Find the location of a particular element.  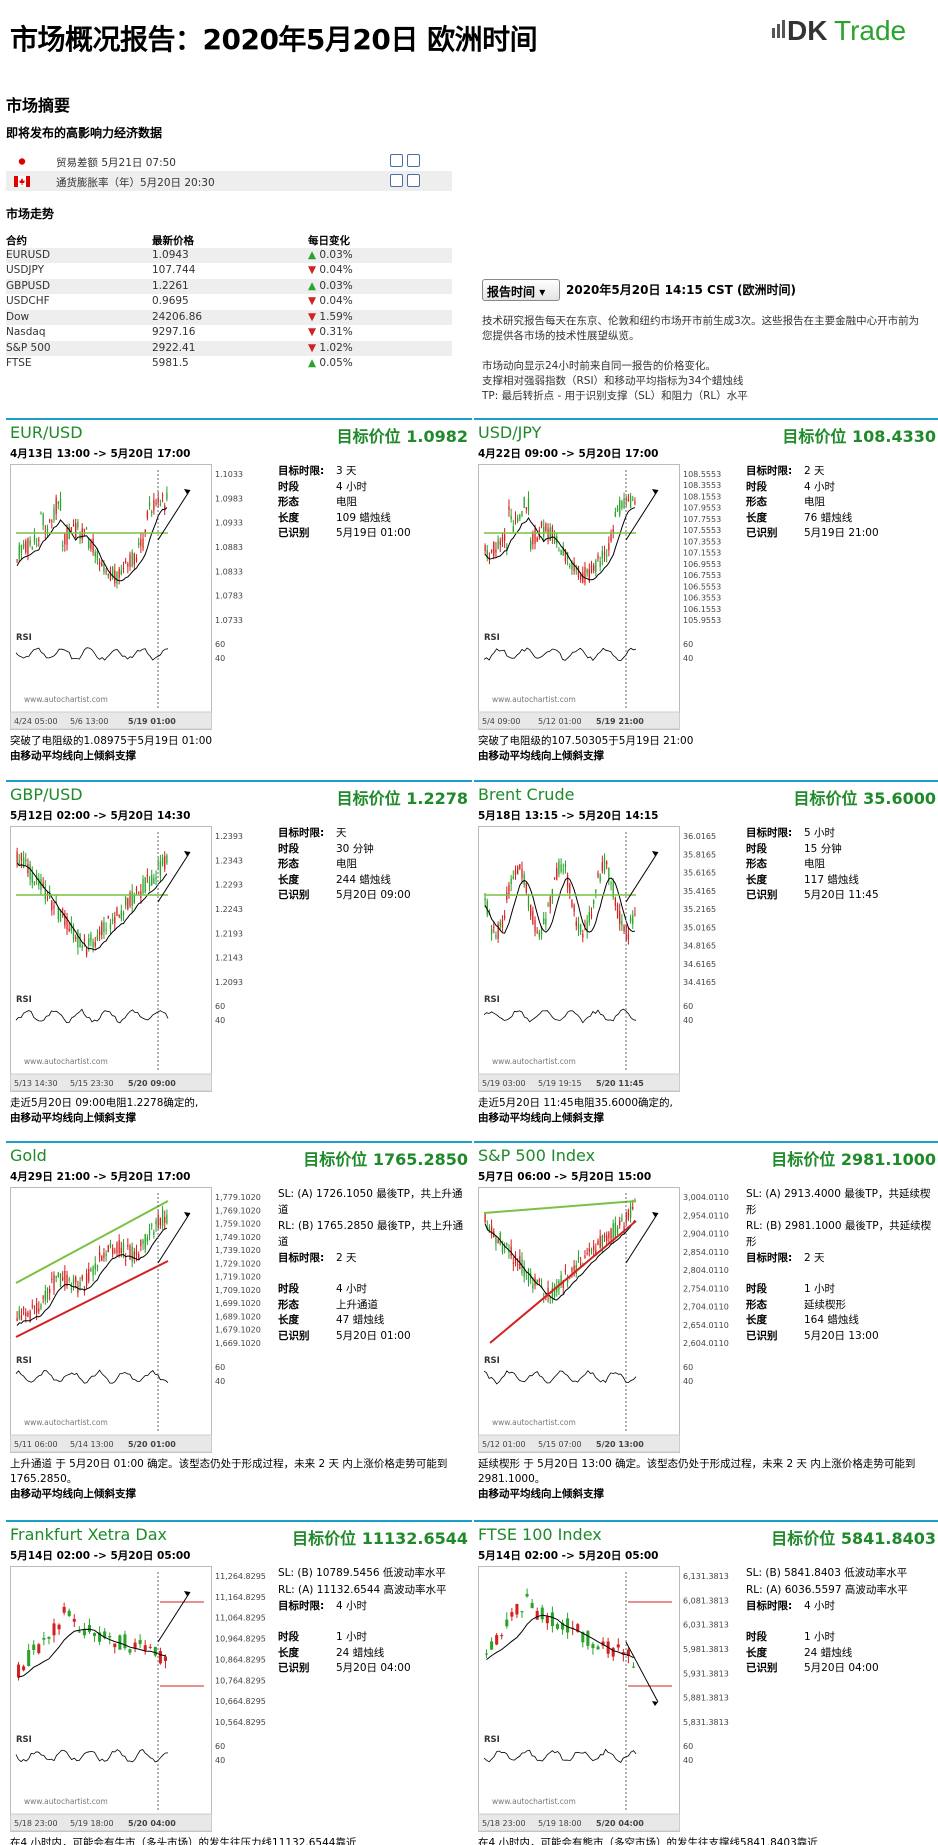

y-tick-label: 1.1033 is located at coordinates (229, 474).